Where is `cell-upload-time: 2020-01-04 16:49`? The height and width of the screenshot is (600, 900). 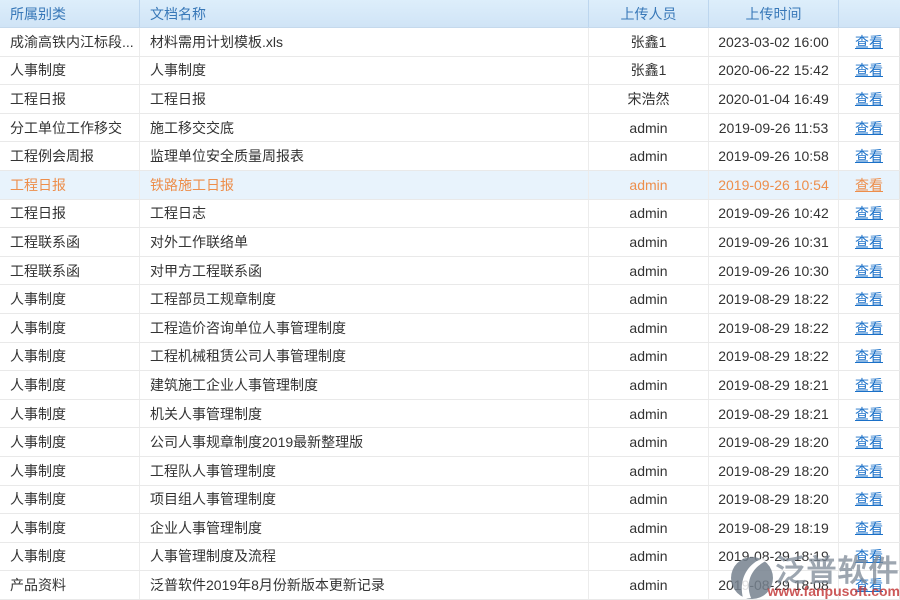 cell-upload-time: 2020-01-04 16:49 is located at coordinates (774, 99).